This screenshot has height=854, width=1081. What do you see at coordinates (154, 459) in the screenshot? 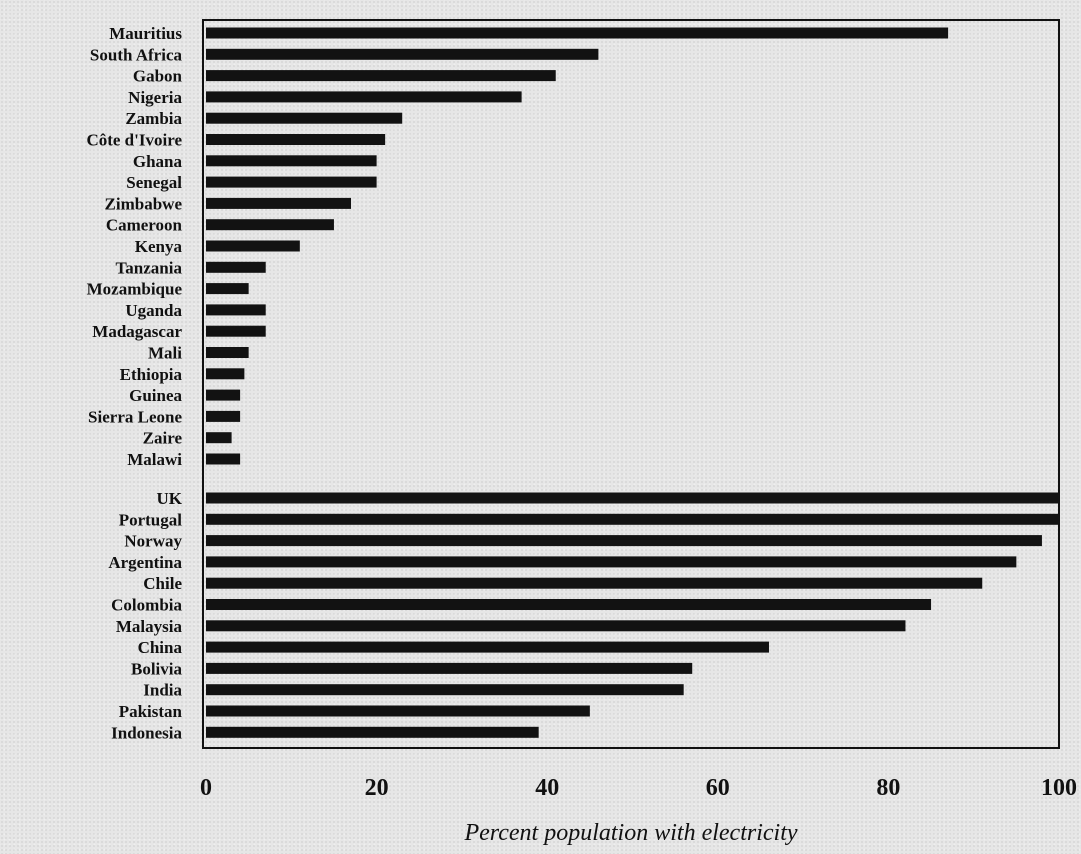
I see `category-label: Malawi` at bounding box center [154, 459].